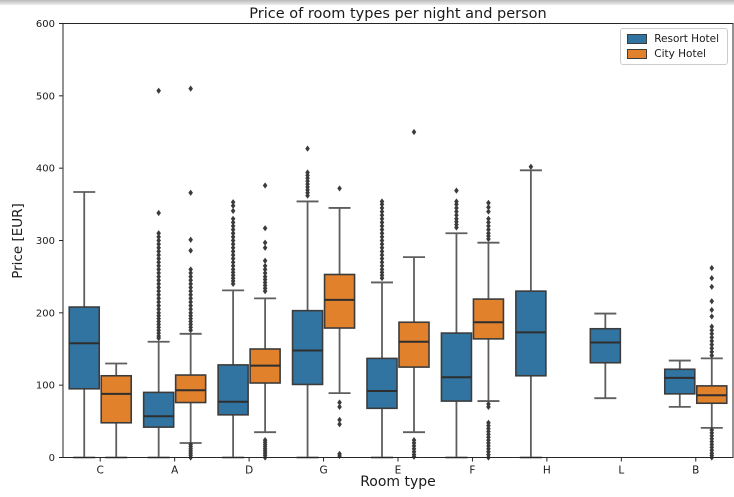  I want to click on legend-swatch, so click(637, 54).